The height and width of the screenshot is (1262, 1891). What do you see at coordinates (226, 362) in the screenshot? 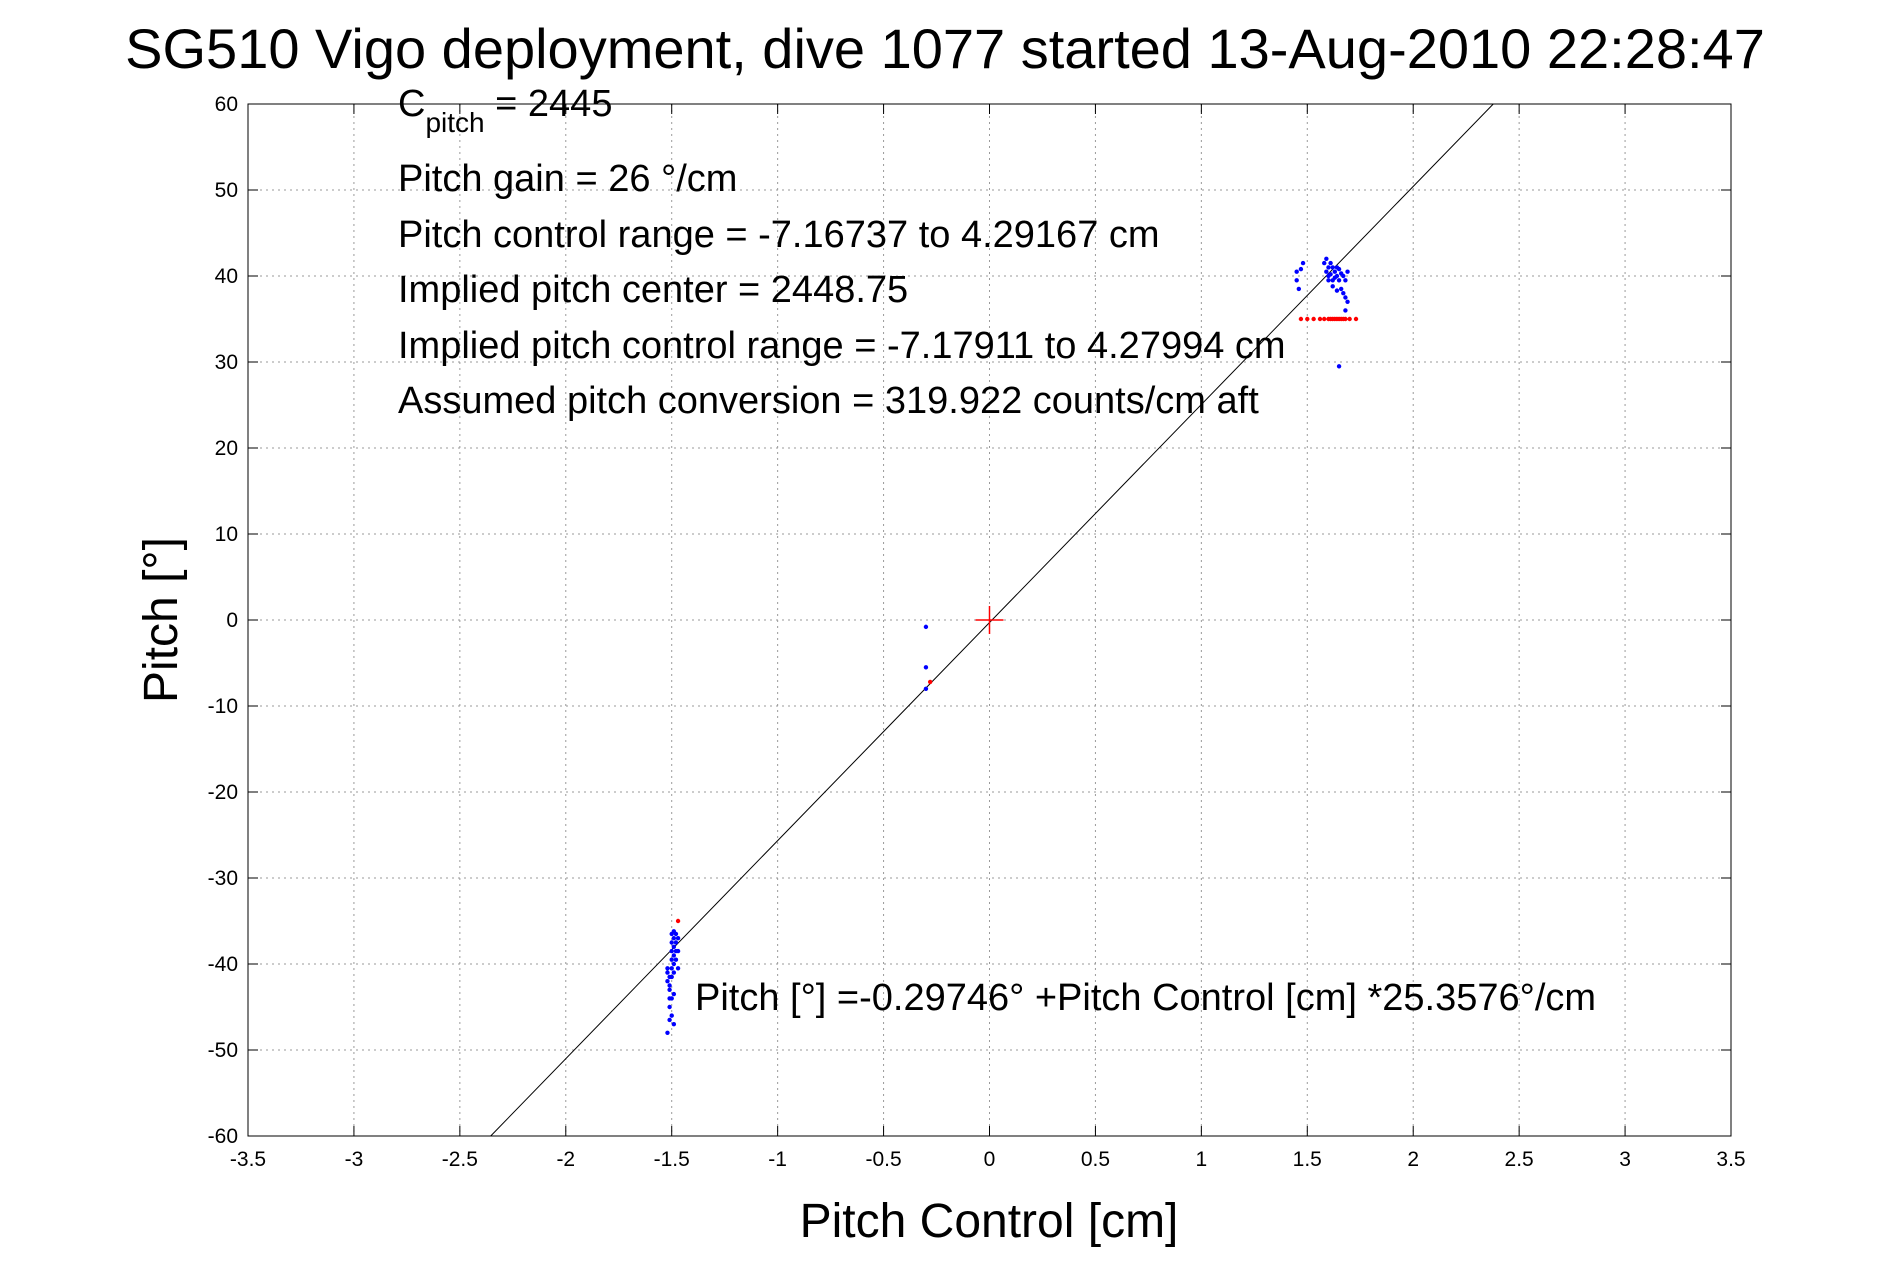
I see `y-tick-label: 30` at bounding box center [226, 362].